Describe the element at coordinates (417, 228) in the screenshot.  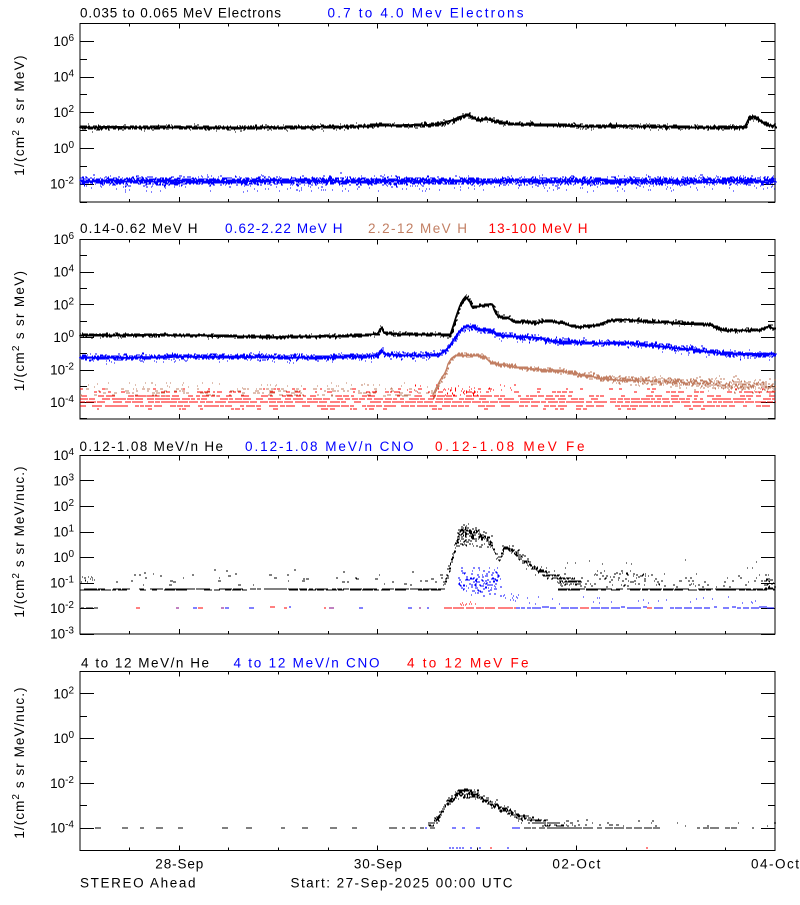
I see `svg-text: 2.2-12 MeV H` at that location.